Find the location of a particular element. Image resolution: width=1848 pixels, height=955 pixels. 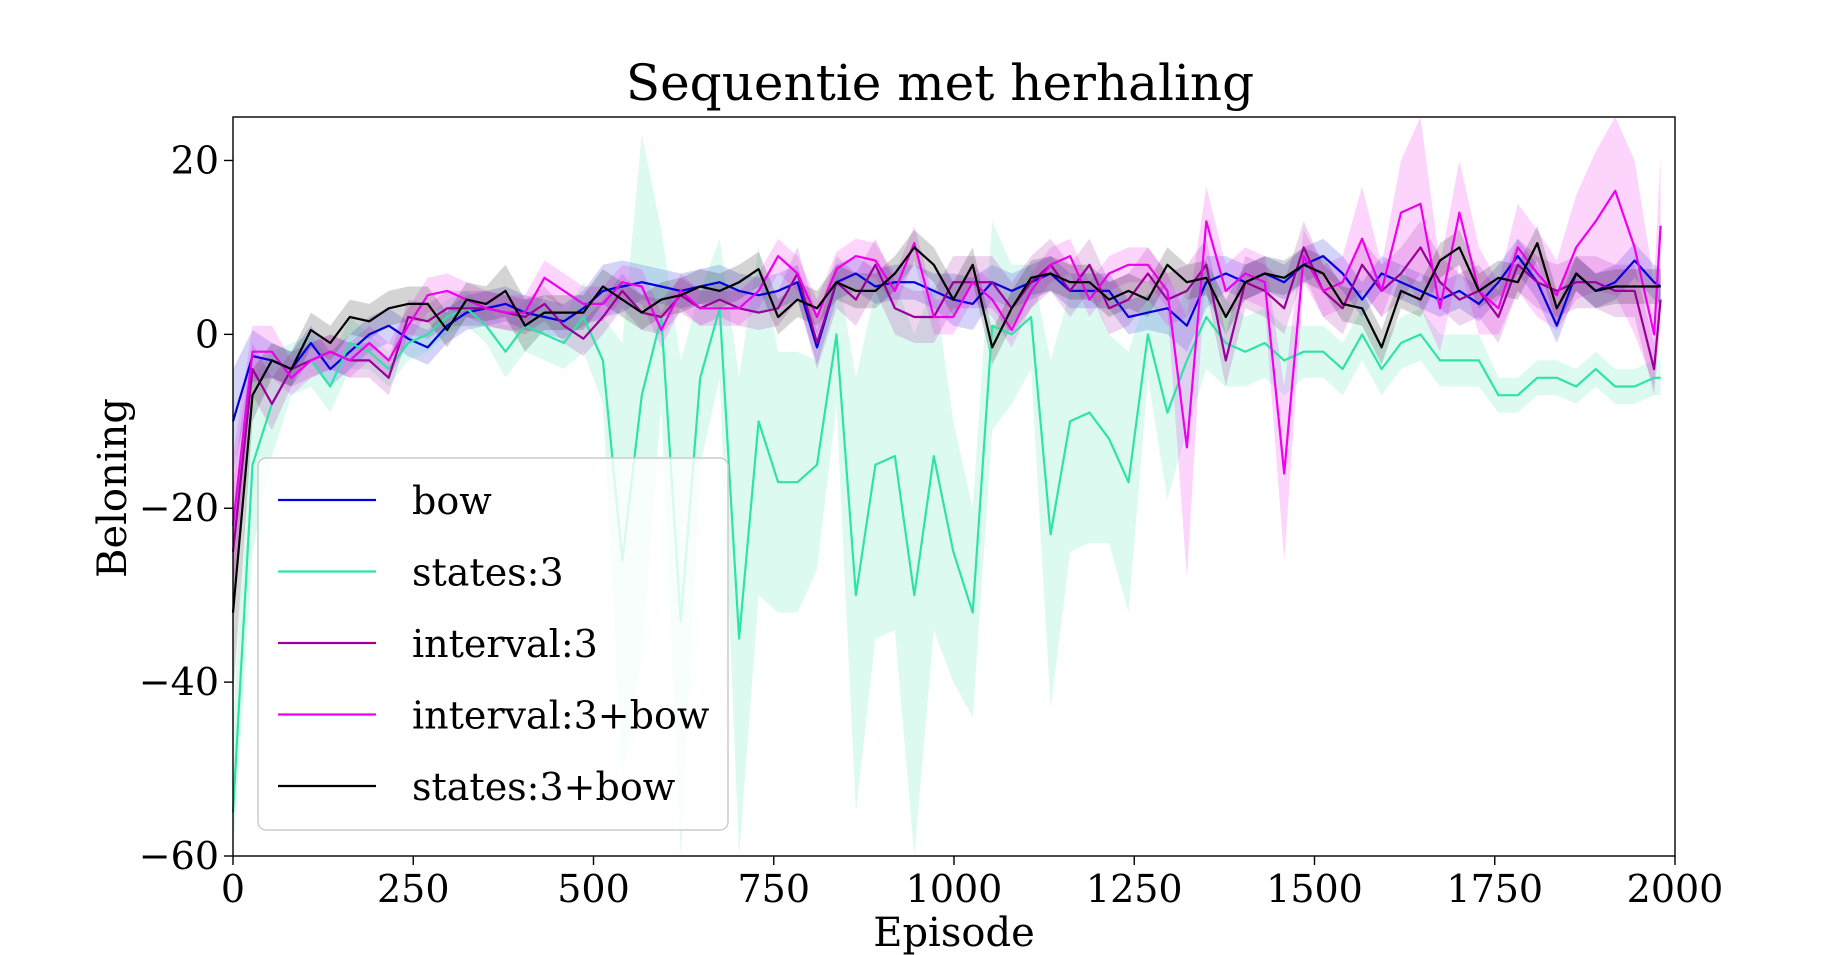

x-tick-label: 500 is located at coordinates (593, 889).